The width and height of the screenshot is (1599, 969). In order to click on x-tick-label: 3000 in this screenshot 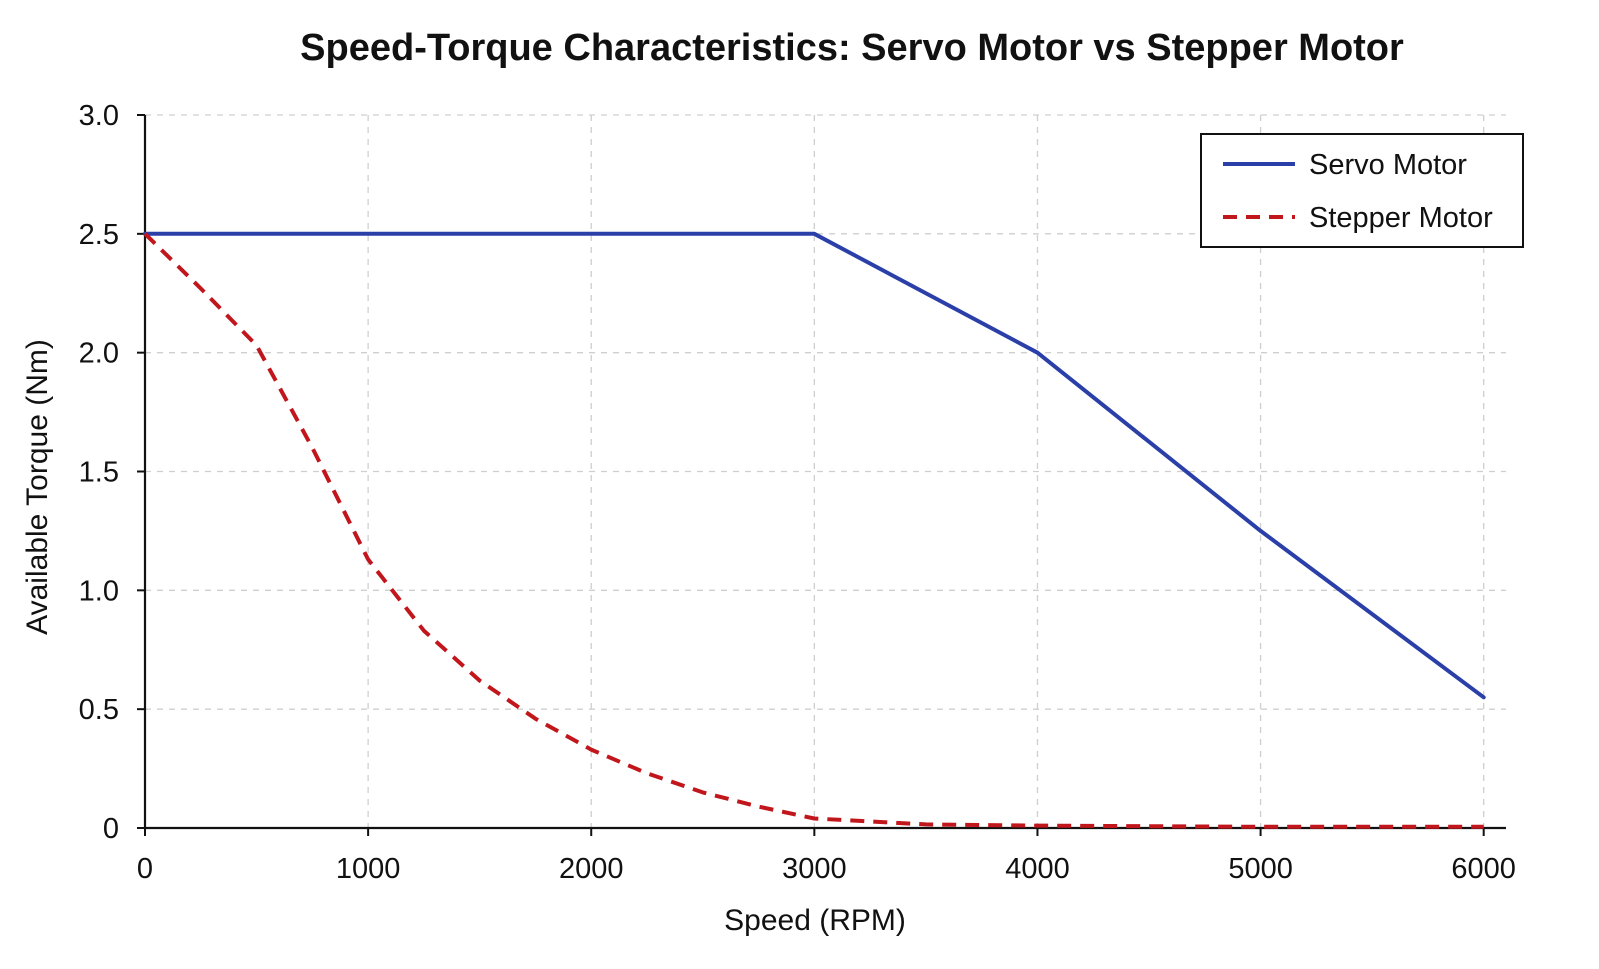, I will do `click(814, 869)`.